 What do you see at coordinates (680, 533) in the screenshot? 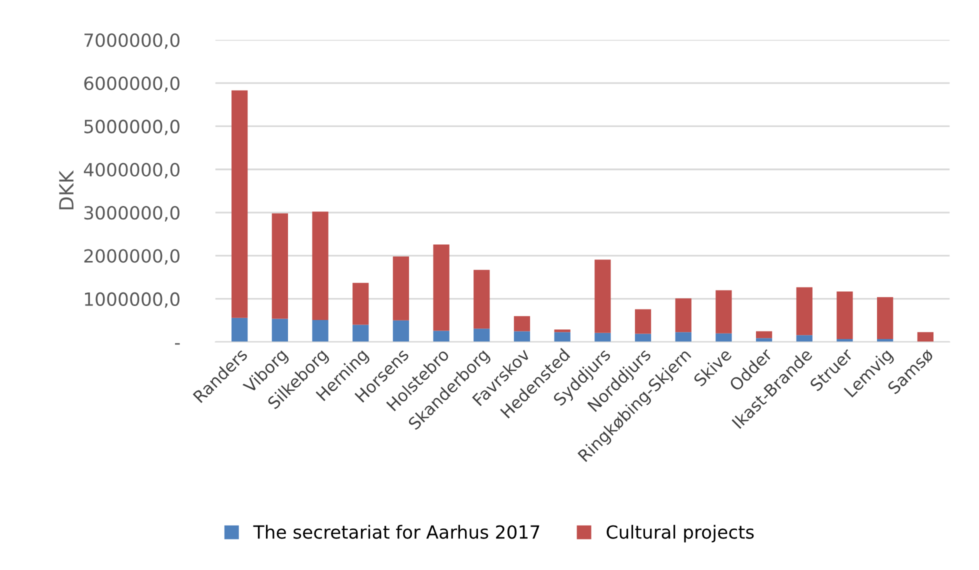
I see `legend-label: Cultural projects` at bounding box center [680, 533].